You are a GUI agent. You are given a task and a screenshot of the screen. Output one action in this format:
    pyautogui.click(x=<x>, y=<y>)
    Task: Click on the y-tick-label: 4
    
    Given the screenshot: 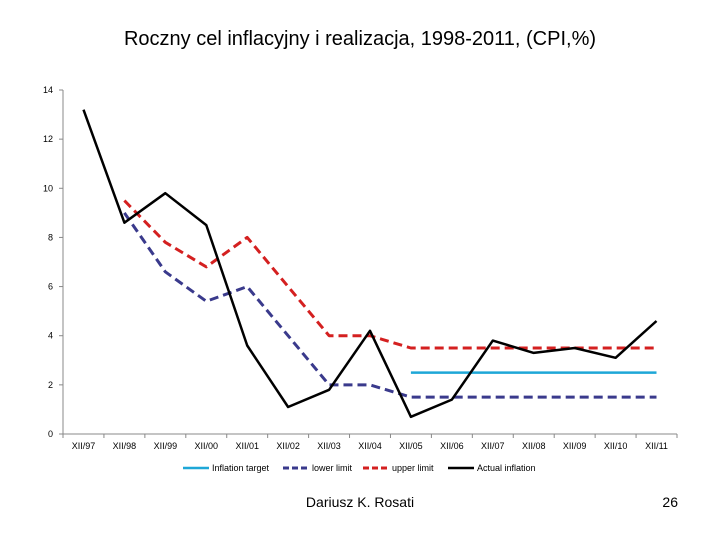 What is the action you would take?
    pyautogui.click(x=50, y=336)
    